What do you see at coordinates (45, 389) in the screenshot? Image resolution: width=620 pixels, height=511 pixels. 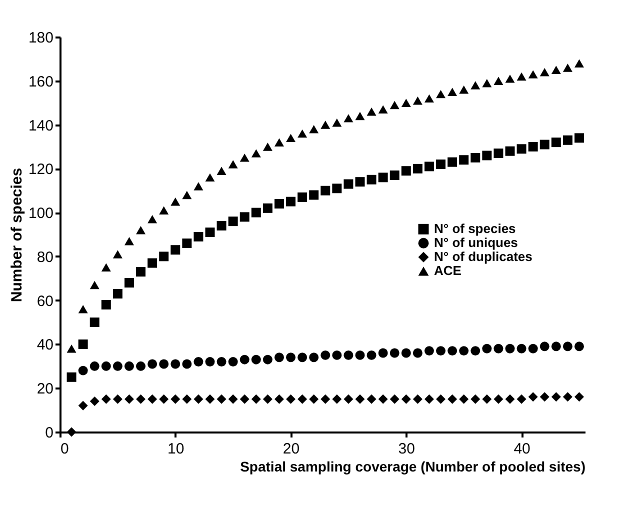 I see `y-tick-label: 20` at bounding box center [45, 389].